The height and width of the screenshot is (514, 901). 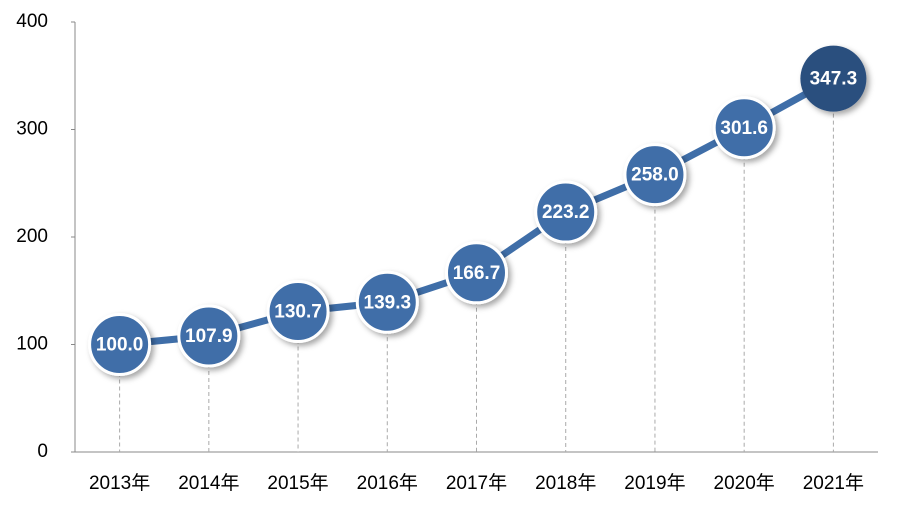 I want to click on y-tick-label: 100, so click(x=32, y=344).